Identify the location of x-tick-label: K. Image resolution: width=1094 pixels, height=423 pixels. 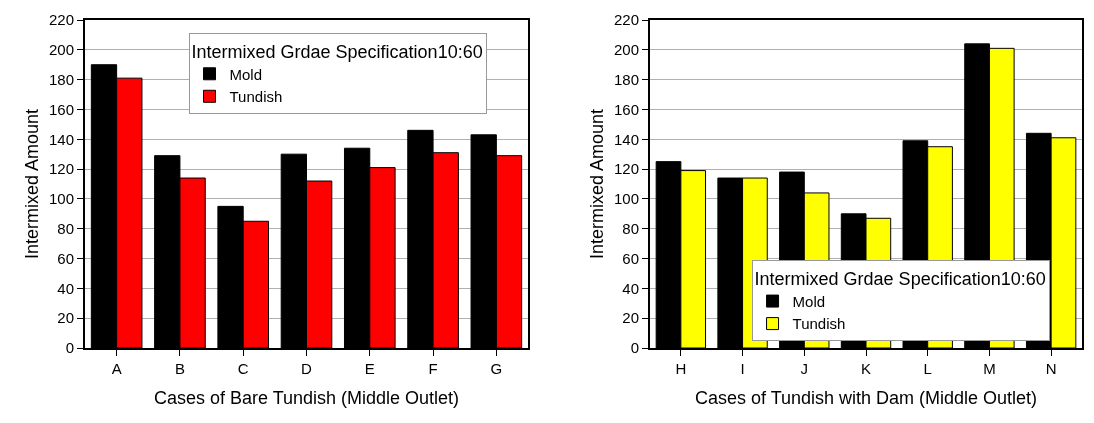
(866, 368).